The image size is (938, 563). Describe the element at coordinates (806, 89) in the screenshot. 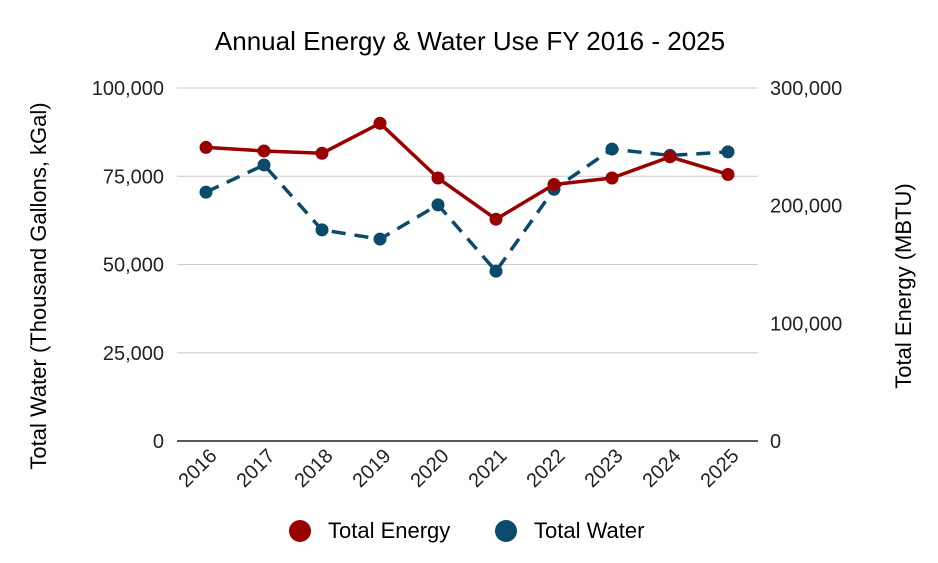

I see `right-tick-label: 300,000` at that location.